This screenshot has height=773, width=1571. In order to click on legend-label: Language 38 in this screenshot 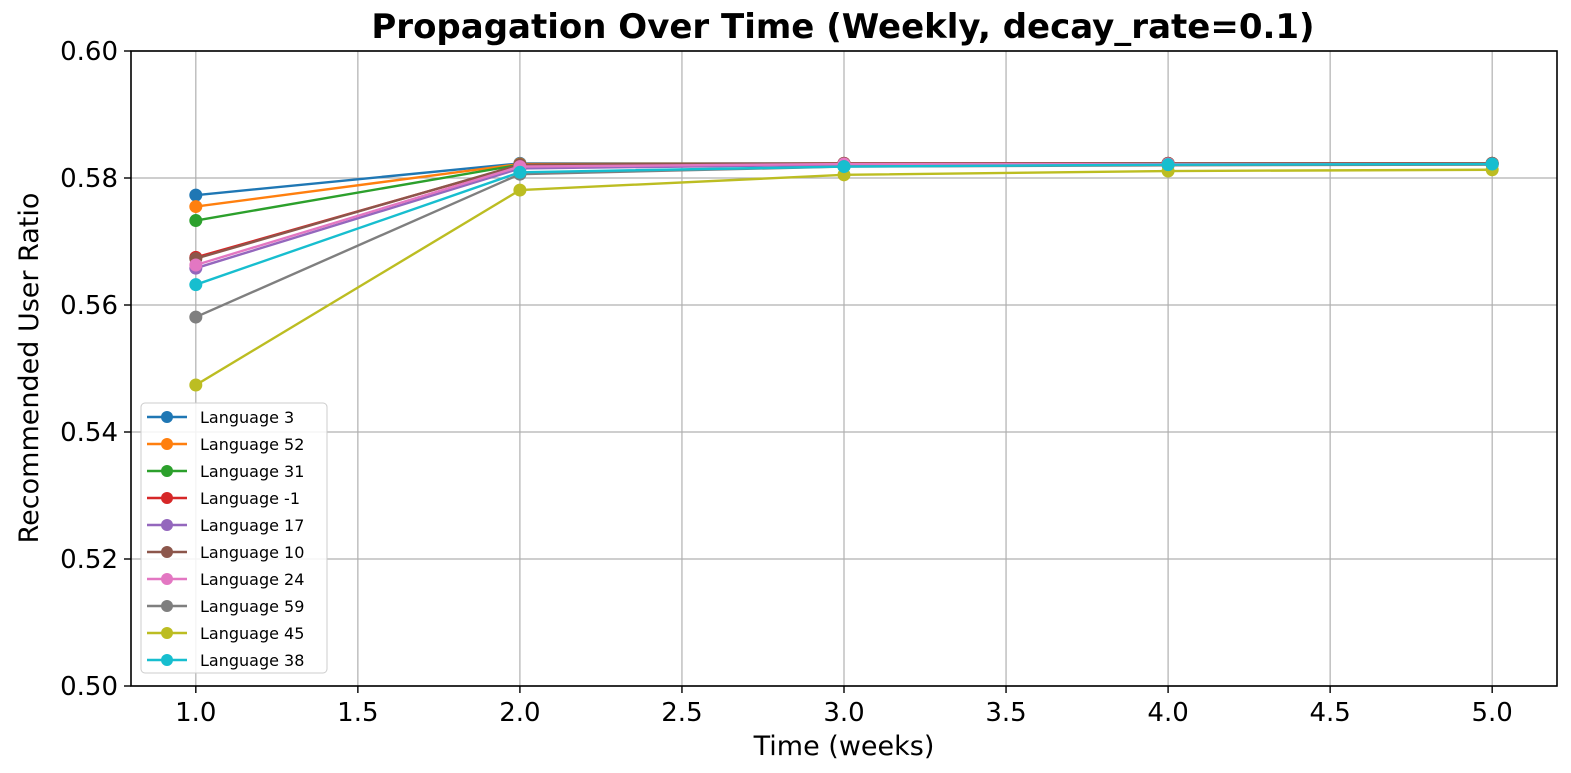, I will do `click(252, 660)`.